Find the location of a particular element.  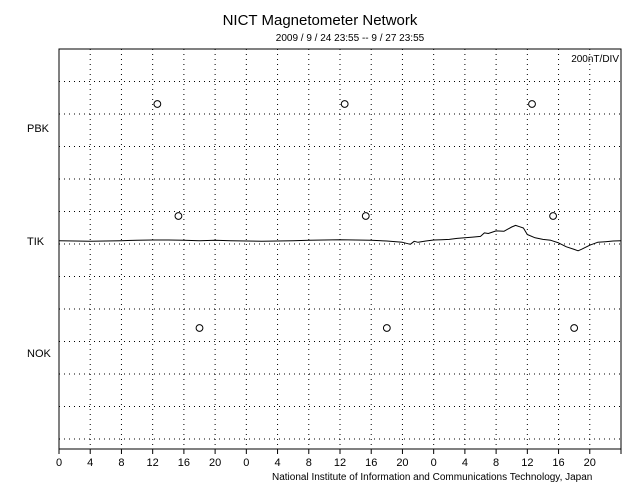

station-label-nok: NOK is located at coordinates (39, 354).